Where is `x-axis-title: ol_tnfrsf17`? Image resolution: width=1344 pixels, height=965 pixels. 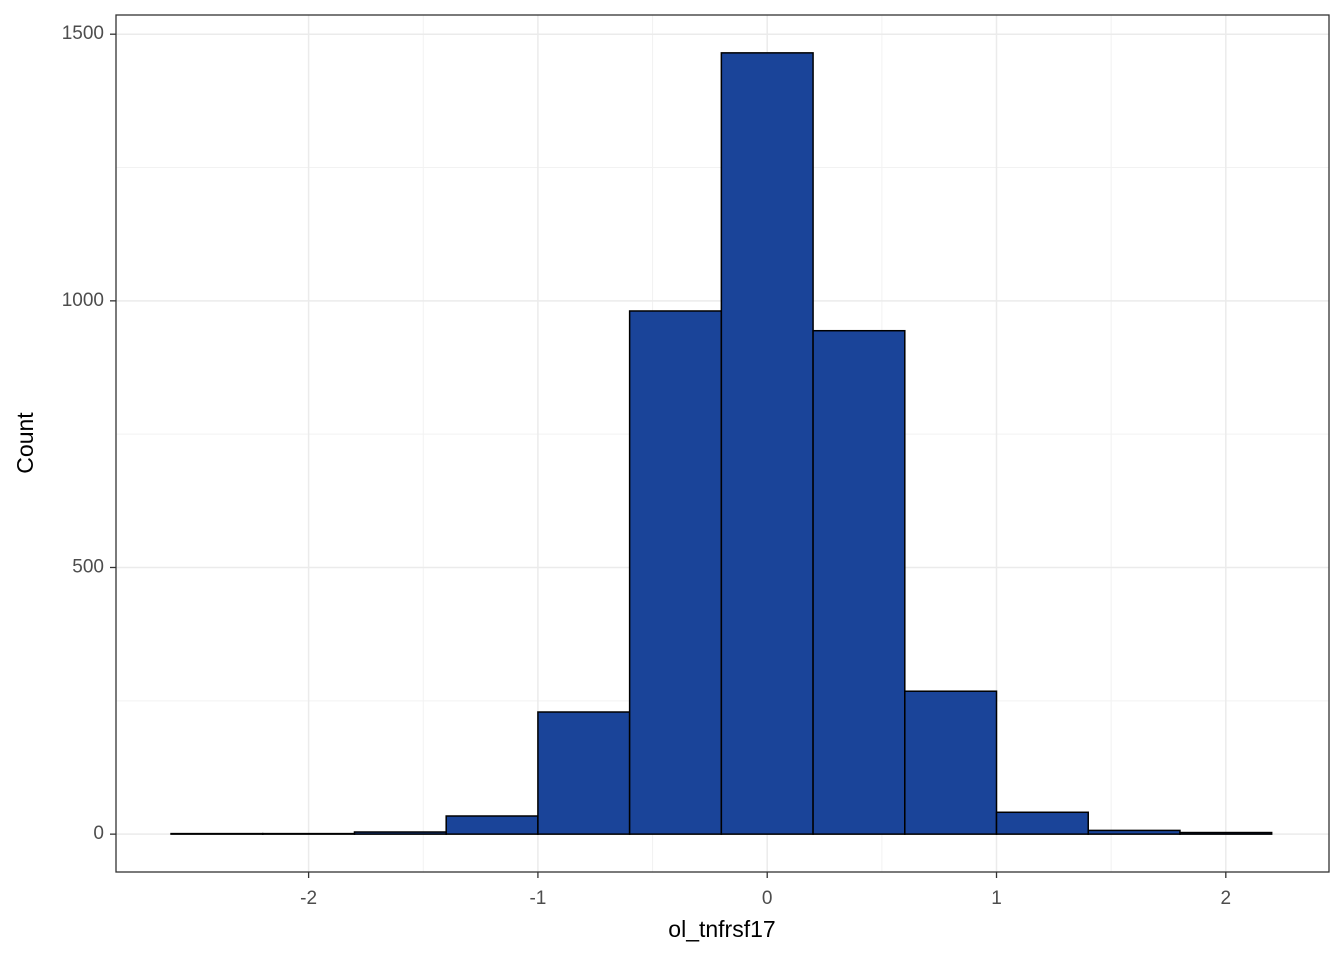 x-axis-title: ol_tnfrsf17 is located at coordinates (721, 929).